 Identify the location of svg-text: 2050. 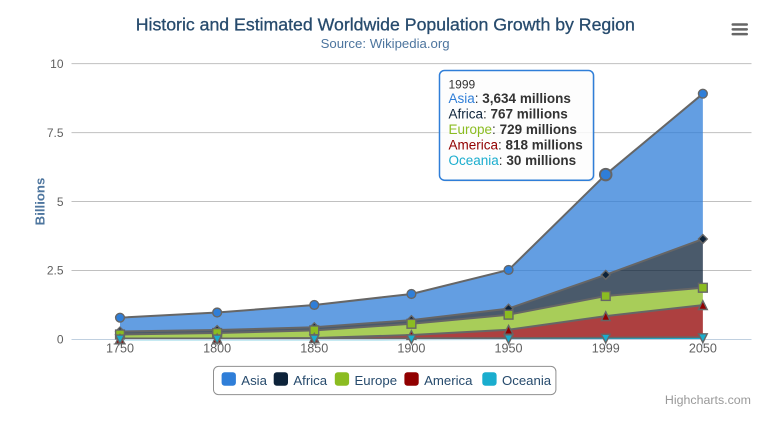
(703, 348).